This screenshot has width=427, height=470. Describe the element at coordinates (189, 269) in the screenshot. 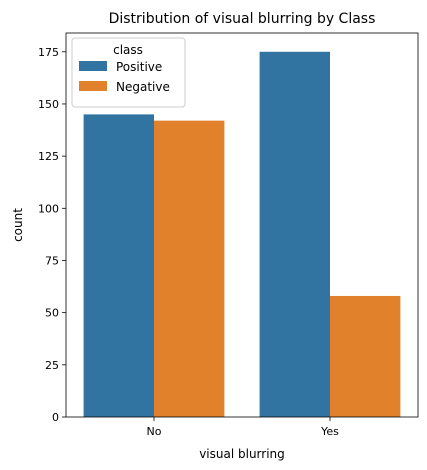

I see `bar-no-negative` at that location.